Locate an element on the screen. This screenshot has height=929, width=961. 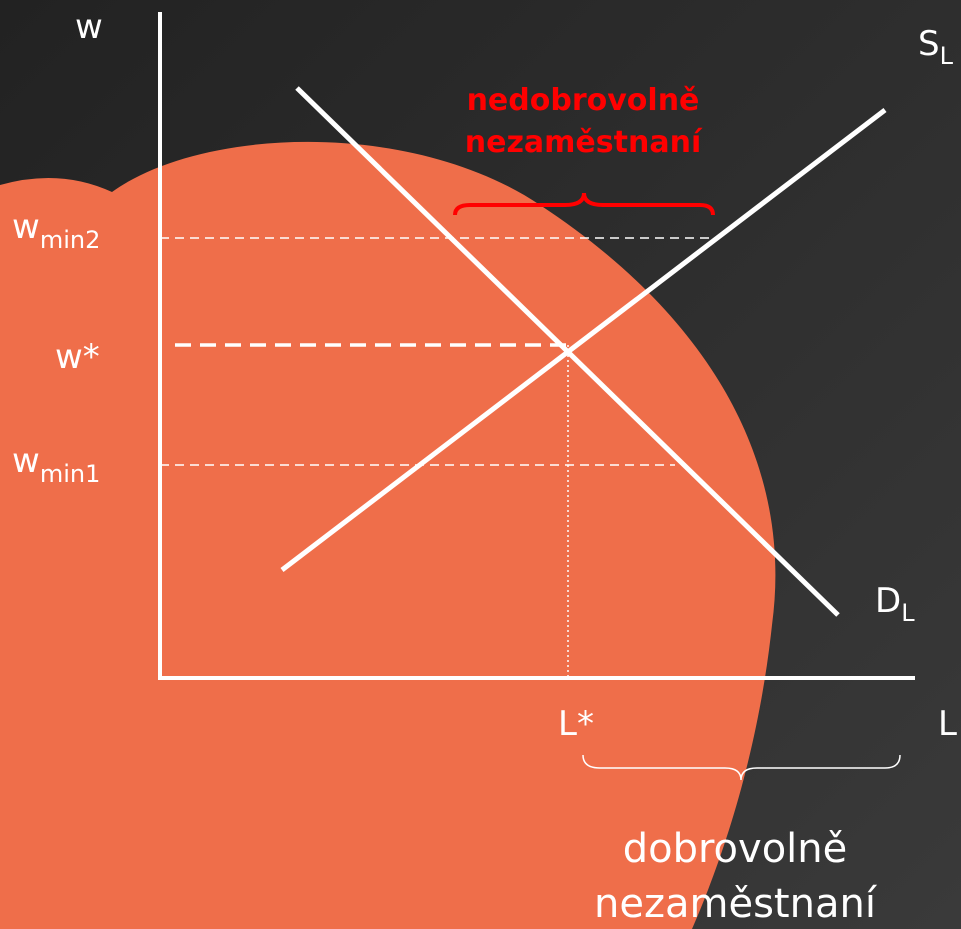
wmin1-sub: min1 is located at coordinates (70, 474).